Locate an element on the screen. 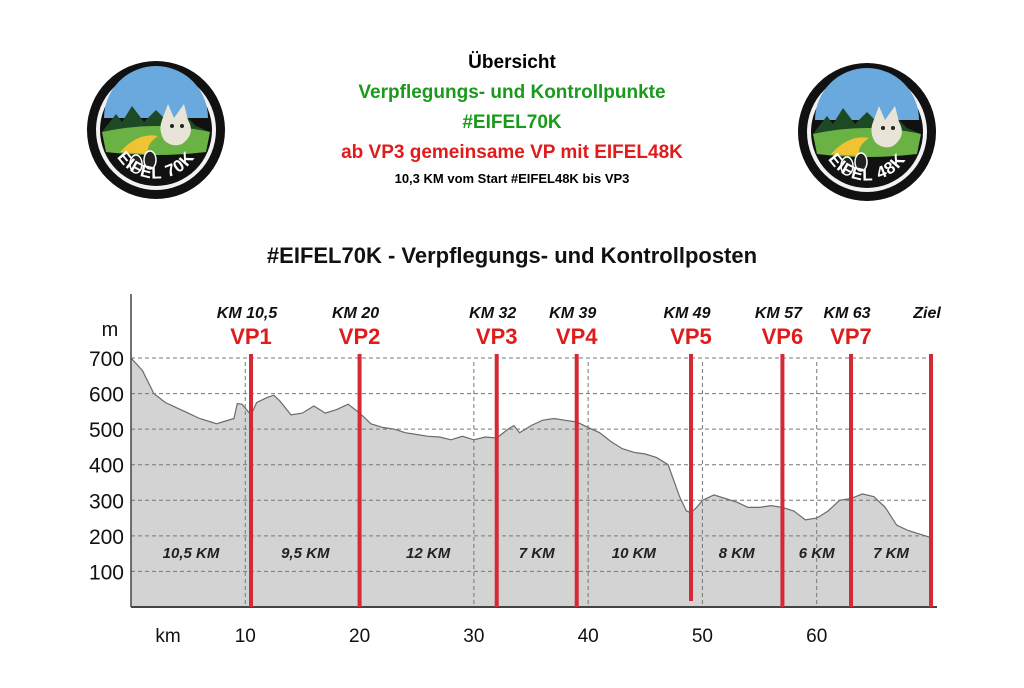 This screenshot has width=1024, height=688. segment-distance-label: 10 KM is located at coordinates (634, 553).